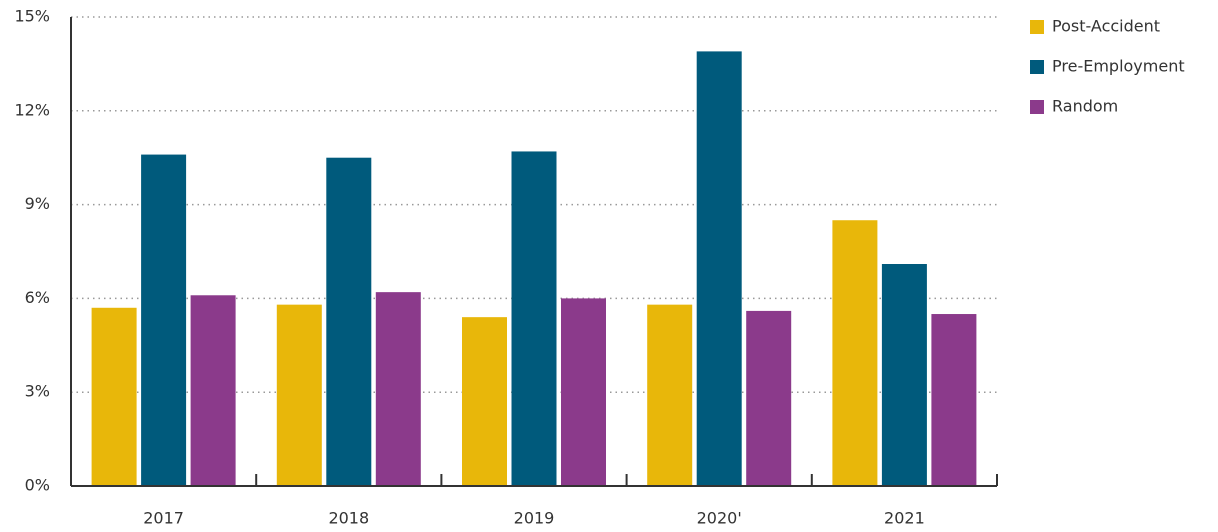 Image resolution: width=1218 pixels, height=532 pixels. What do you see at coordinates (534, 518) in the screenshot?
I see `x-tick-label: 2019` at bounding box center [534, 518].